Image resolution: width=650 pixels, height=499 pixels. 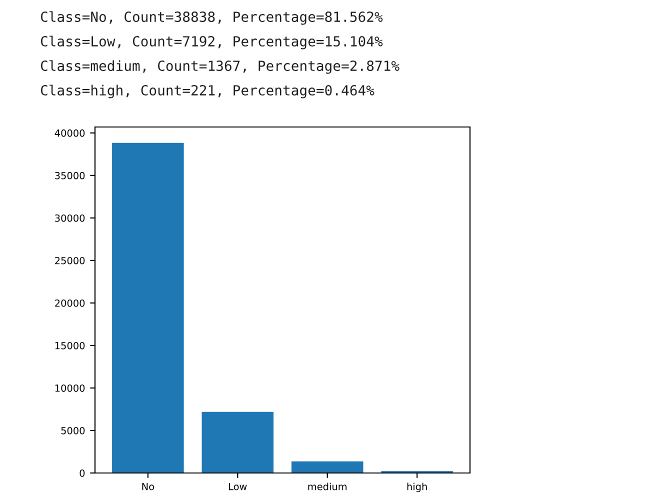 What do you see at coordinates (70, 388) in the screenshot?
I see `y-tick-label: 10000` at bounding box center [70, 388].